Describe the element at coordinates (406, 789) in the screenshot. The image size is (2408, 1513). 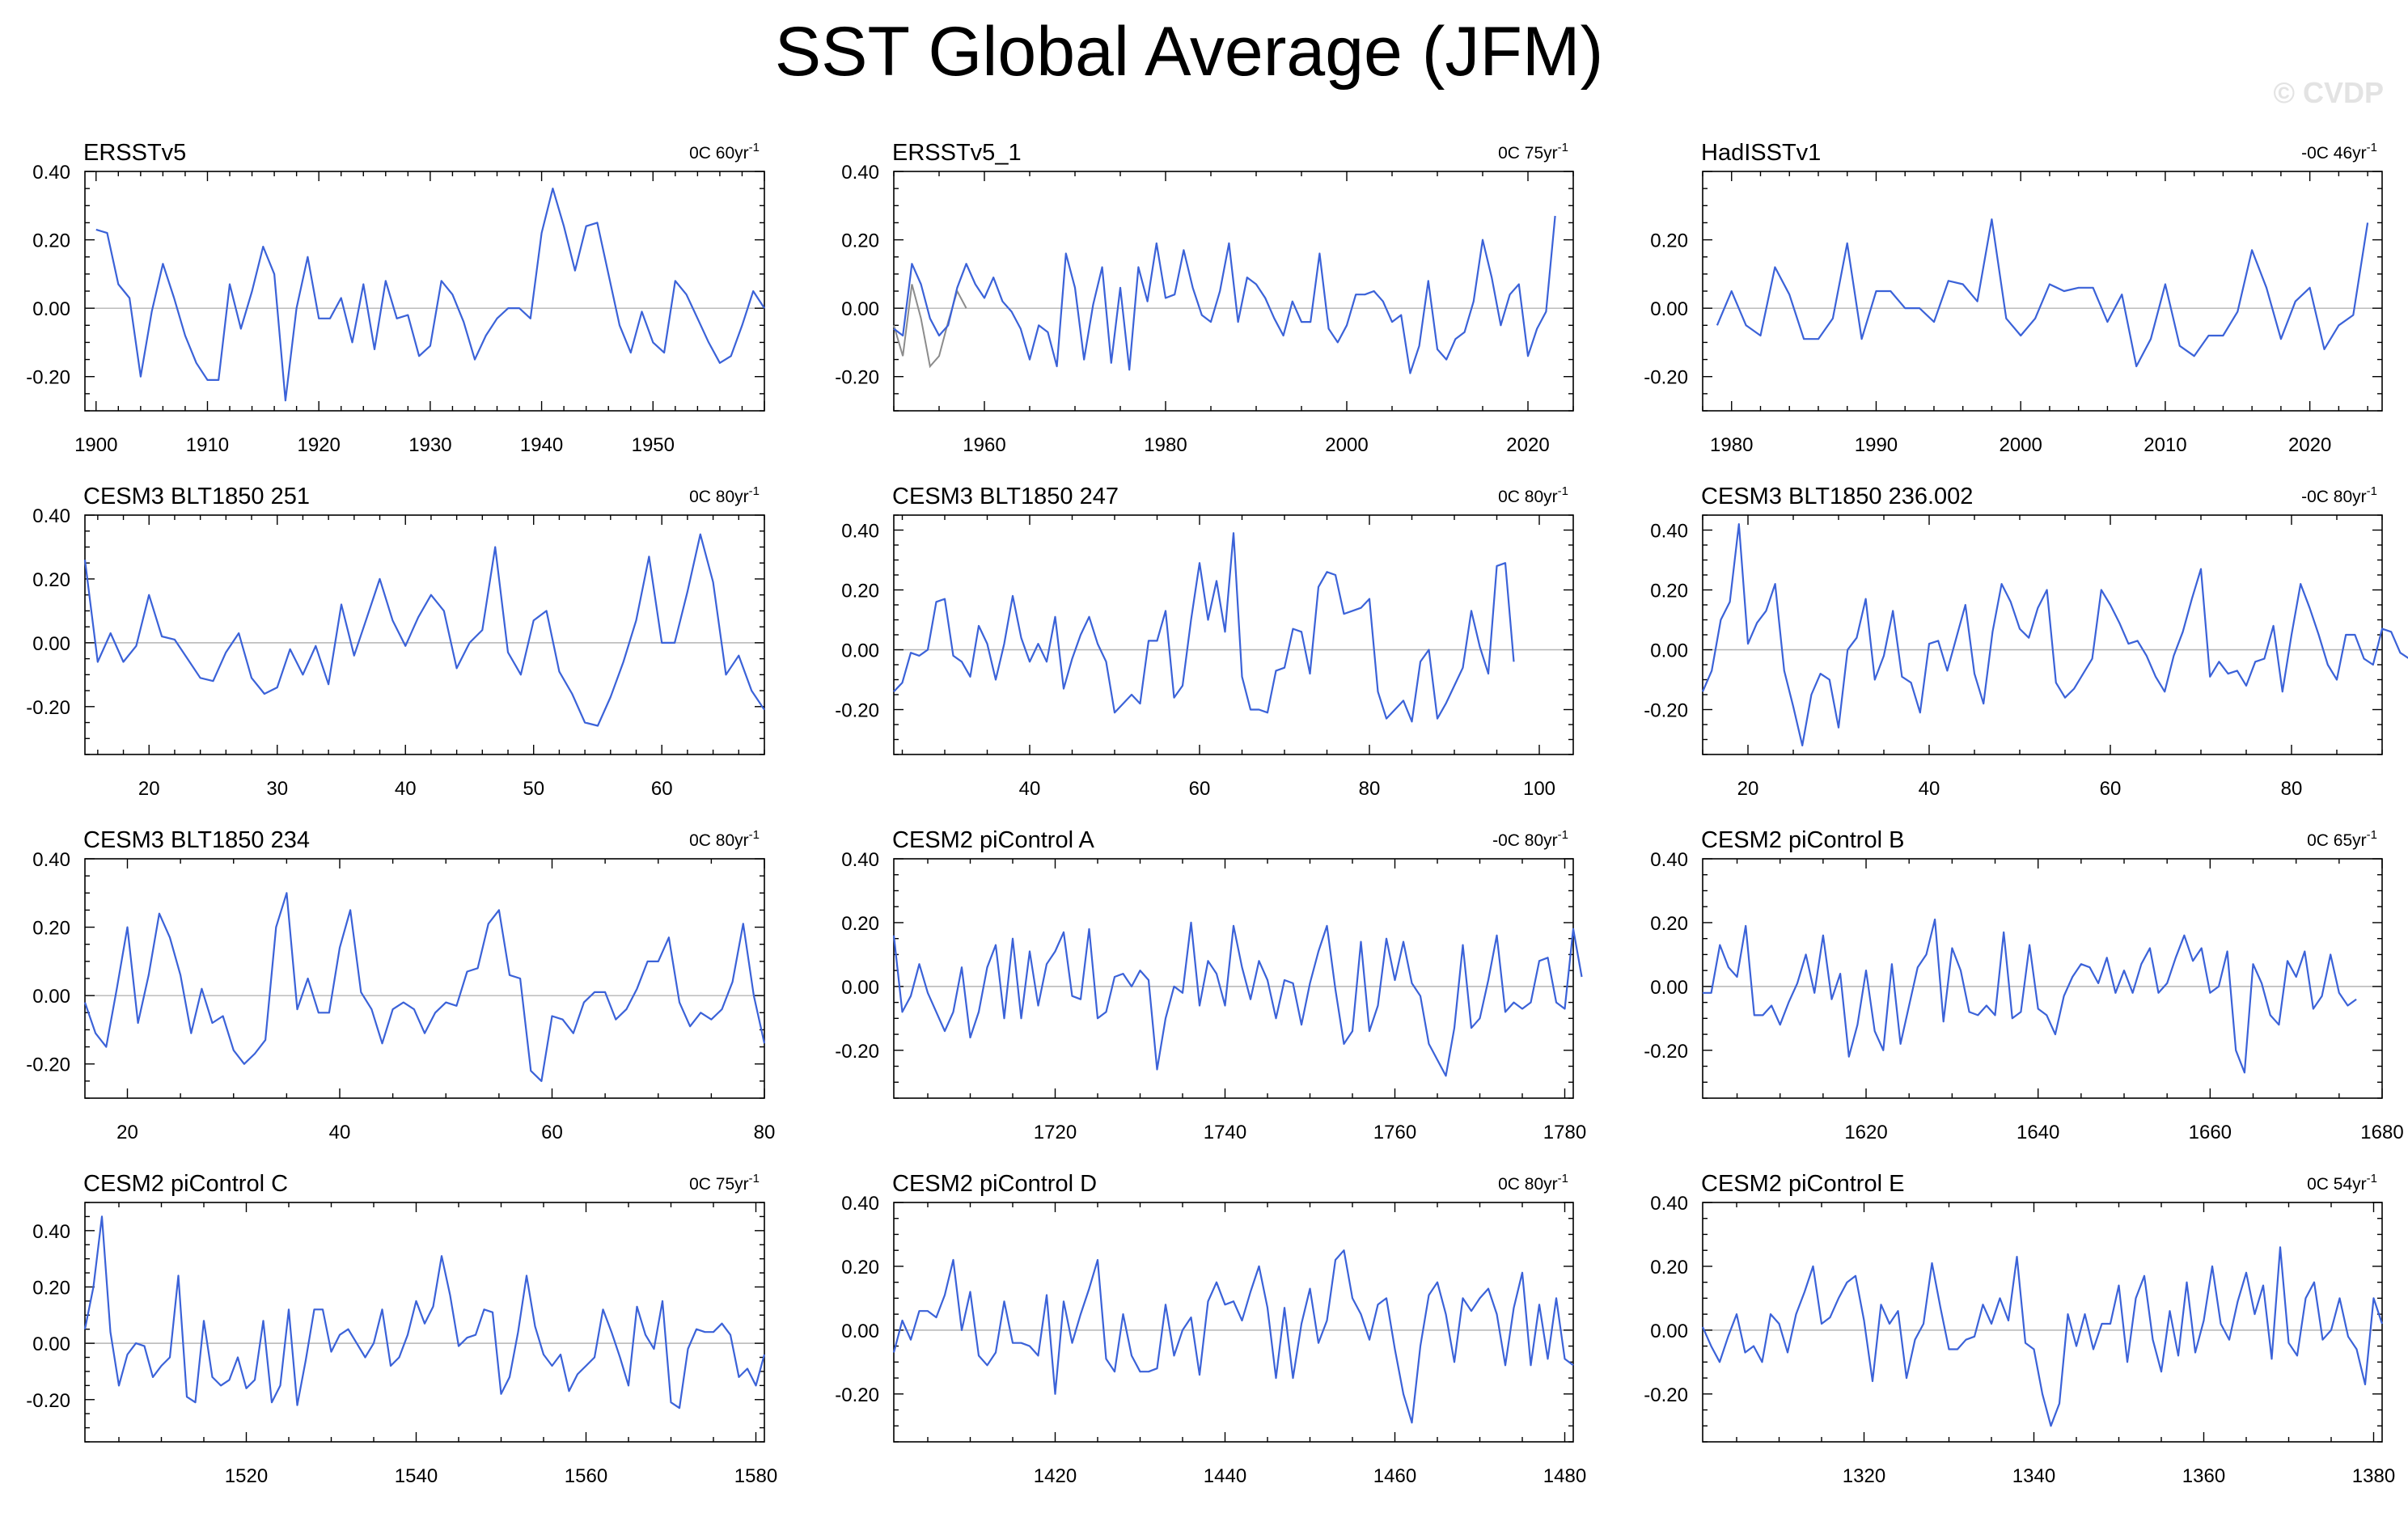
I see `x-tick-label: 40` at that location.